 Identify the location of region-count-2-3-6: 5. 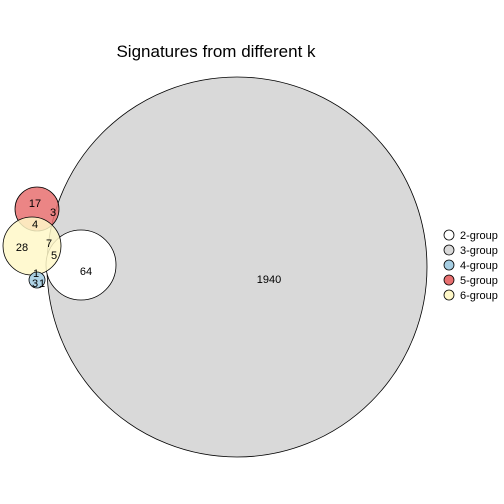
(54, 256).